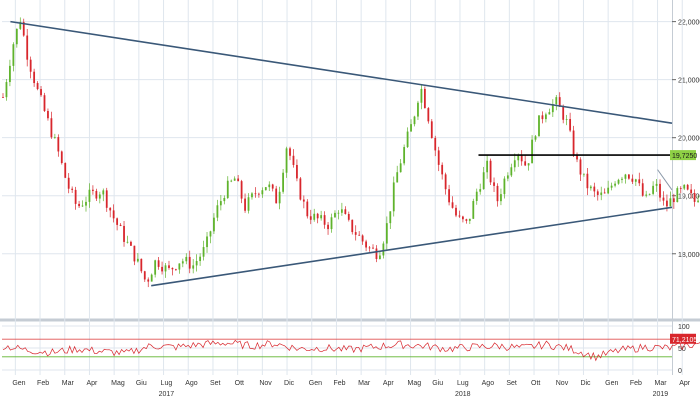 The width and height of the screenshot is (700, 400). I want to click on month-label: Feb, so click(636, 383).